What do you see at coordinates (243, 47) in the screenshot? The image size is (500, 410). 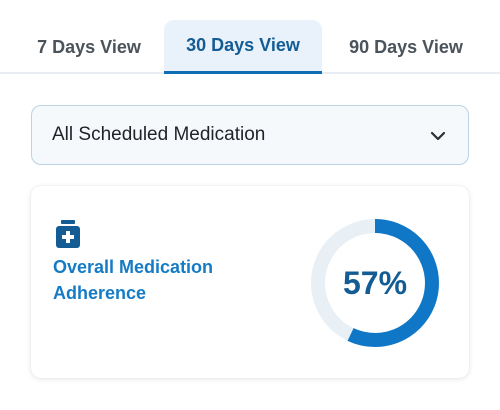 I see `tab-30-days: 30 Days View` at bounding box center [243, 47].